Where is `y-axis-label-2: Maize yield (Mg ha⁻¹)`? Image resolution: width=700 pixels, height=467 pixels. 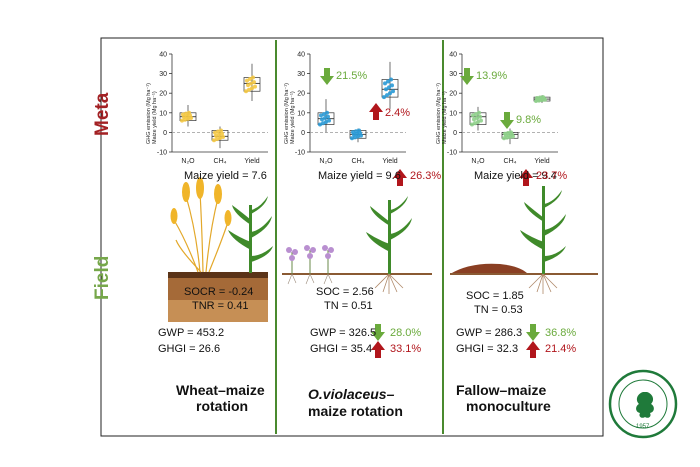
y-axis-label-2: Maize yield (Mg ha⁻¹) is located at coordinates (445, 117).